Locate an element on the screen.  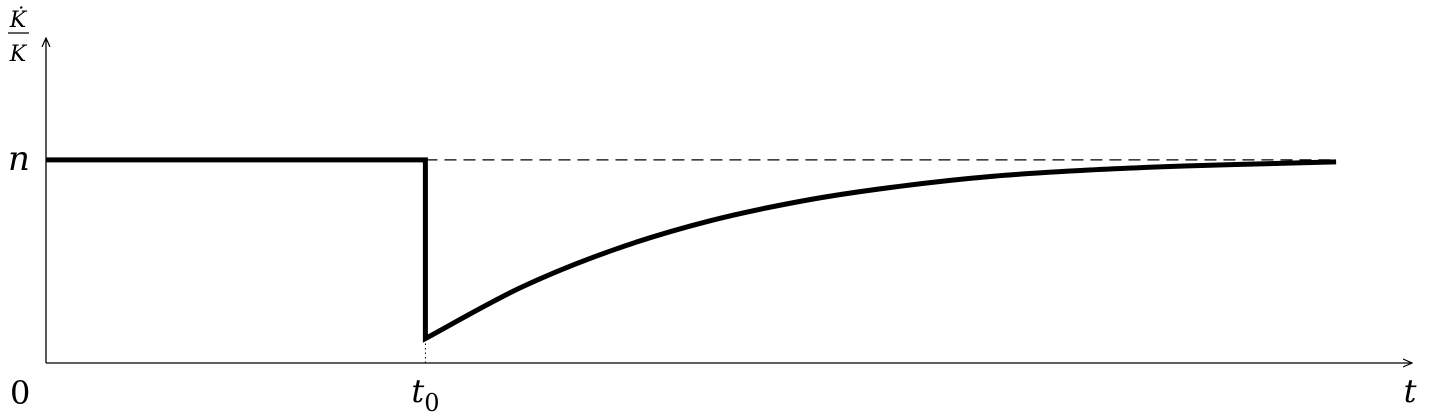
y-axis-label-numerator: K̇ is located at coordinates (18, 20).